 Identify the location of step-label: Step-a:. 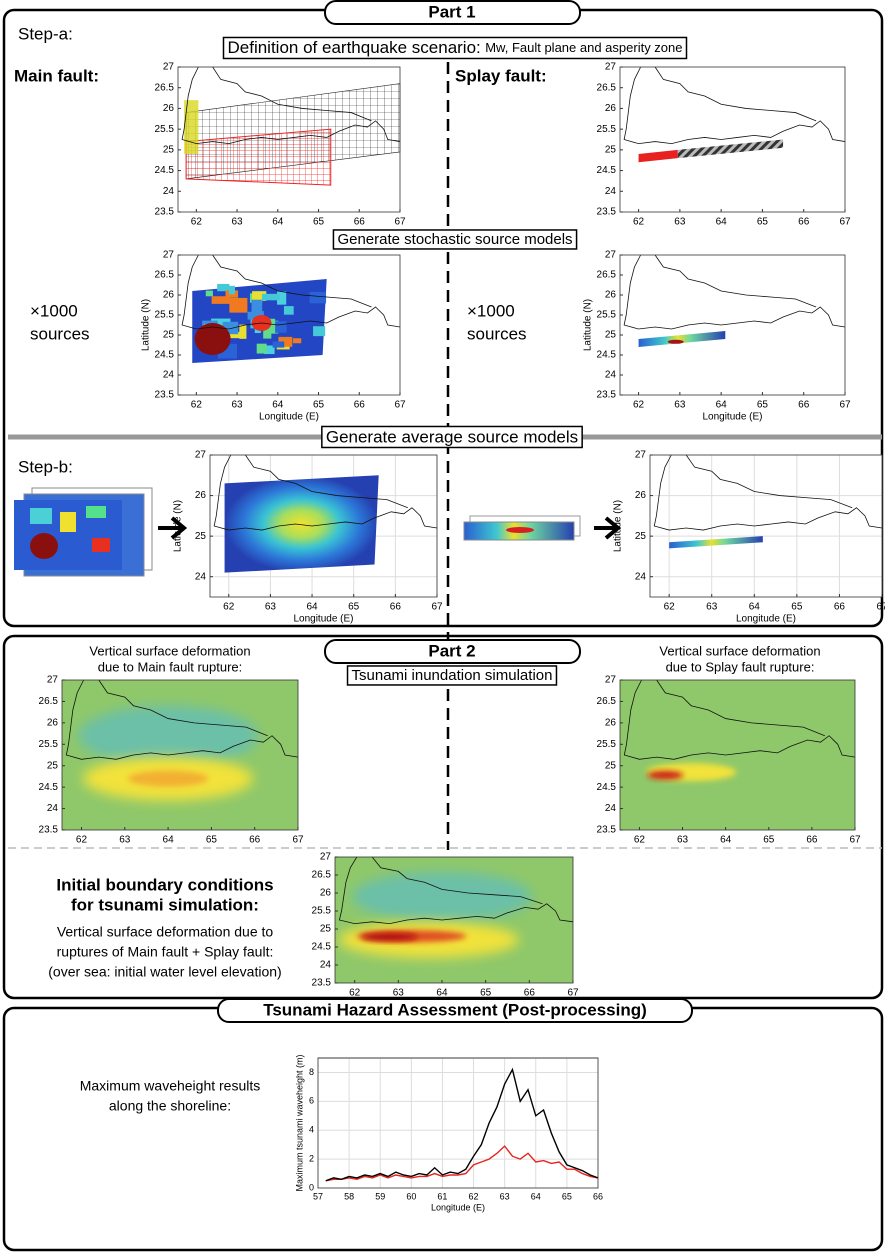
(45, 33).